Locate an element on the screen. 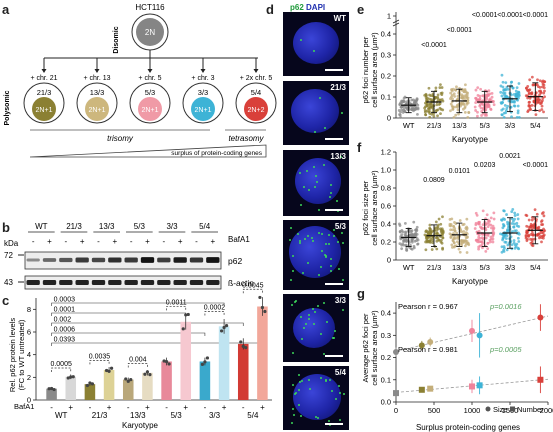 The image size is (553, 432). c-pair-bracket is located at coordinates (137, 365).